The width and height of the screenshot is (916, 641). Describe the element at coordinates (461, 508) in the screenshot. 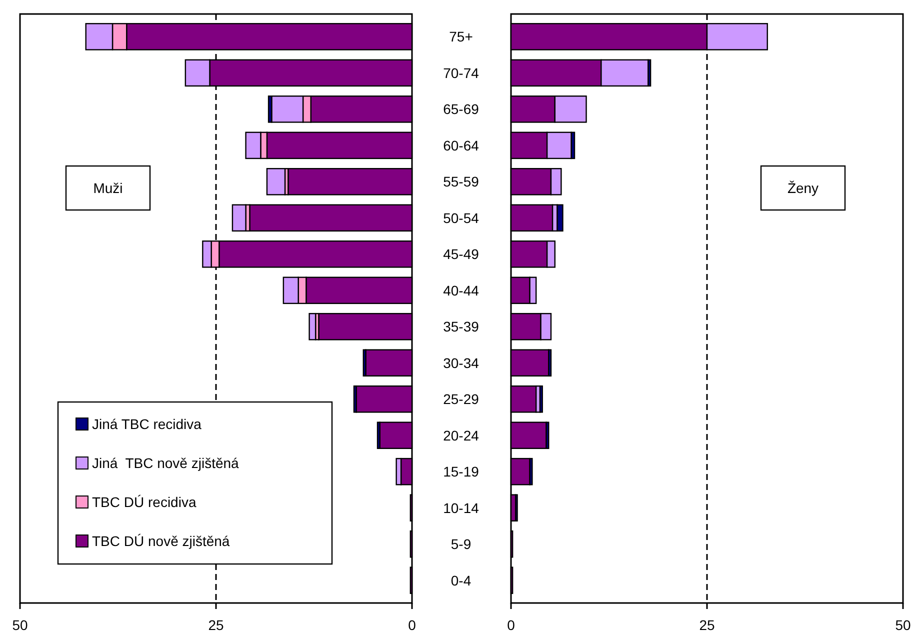

I see `y-tick-label: 10-14` at that location.